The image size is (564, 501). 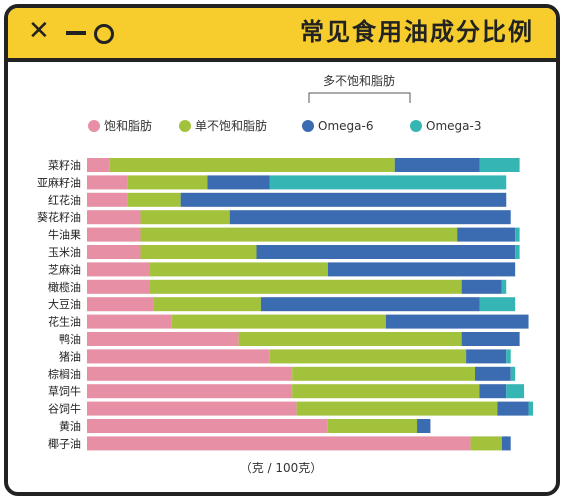 I want to click on unit-label: （克 / 100克）, so click(x=281, y=468).